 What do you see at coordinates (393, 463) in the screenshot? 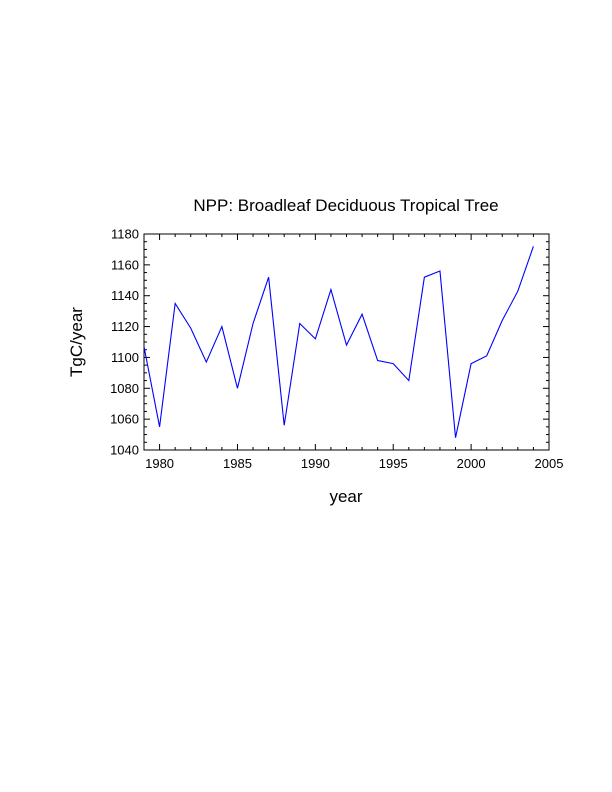
I see `x-tick-label: 1995` at bounding box center [393, 463].